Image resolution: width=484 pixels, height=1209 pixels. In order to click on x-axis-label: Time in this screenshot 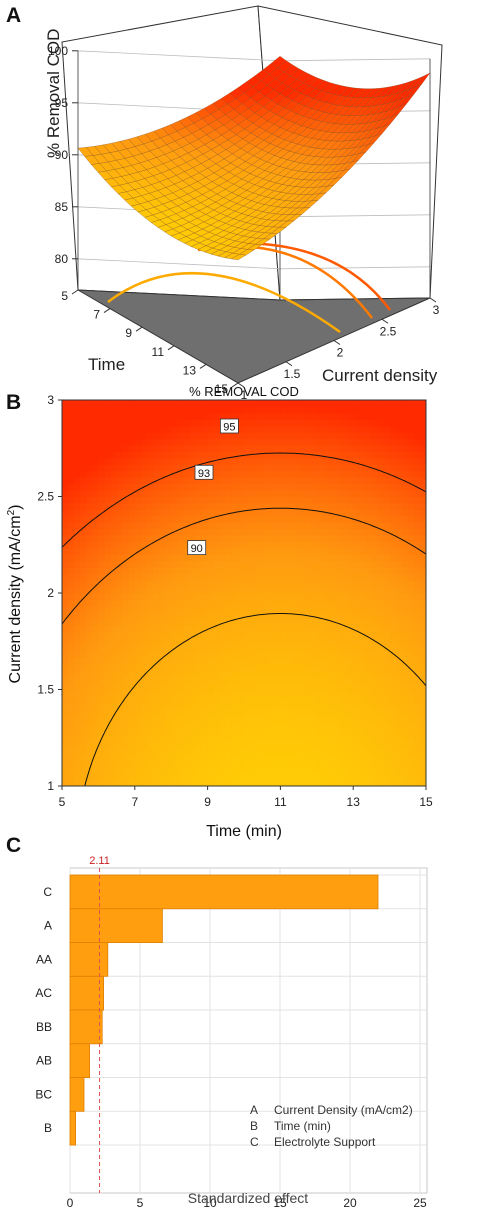, I will do `click(106, 364)`.